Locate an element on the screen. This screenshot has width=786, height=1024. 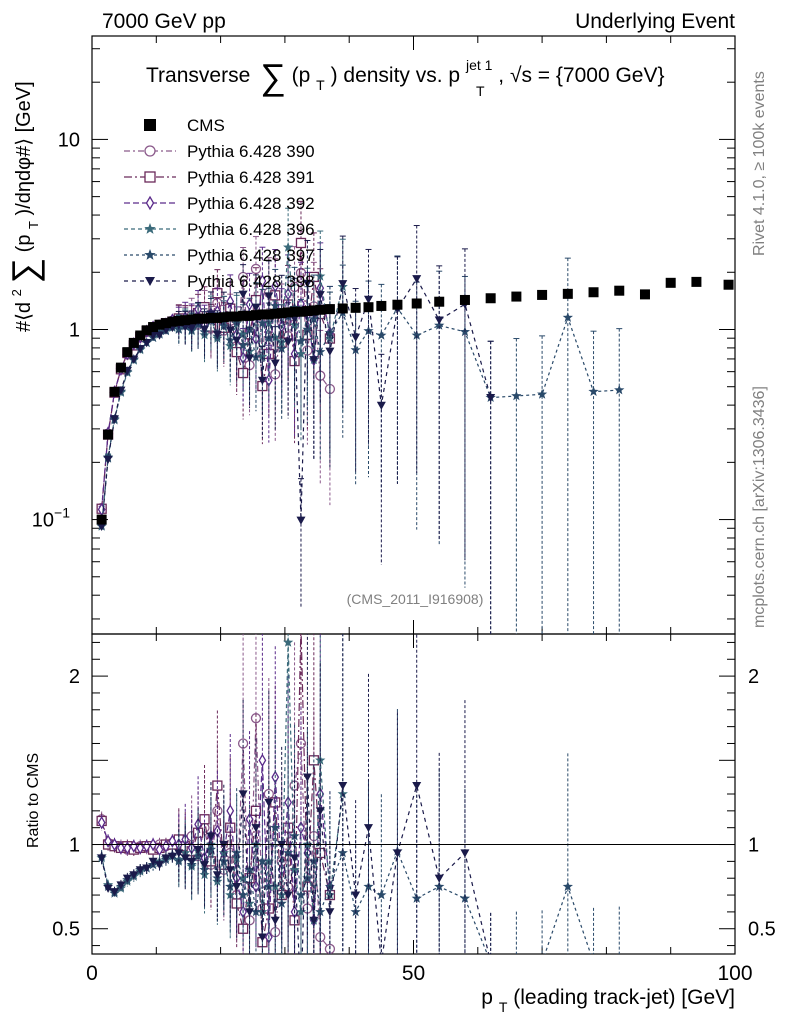
y-tick-label-ratio-right: 0.5 is located at coordinates (762, 930).